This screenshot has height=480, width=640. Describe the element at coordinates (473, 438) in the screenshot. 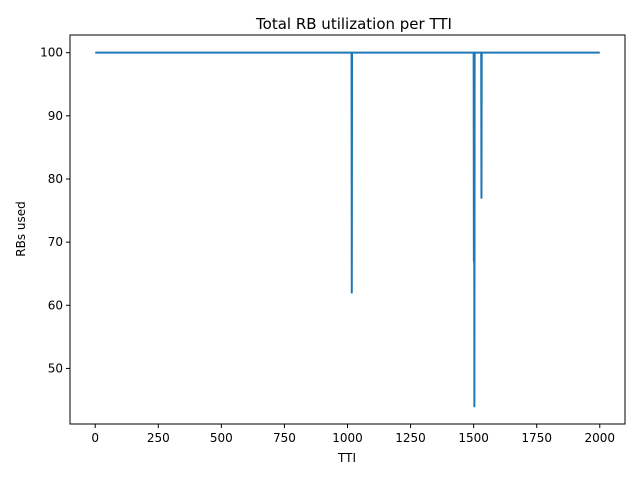

I see `x-tick-label: 1500` at that location.